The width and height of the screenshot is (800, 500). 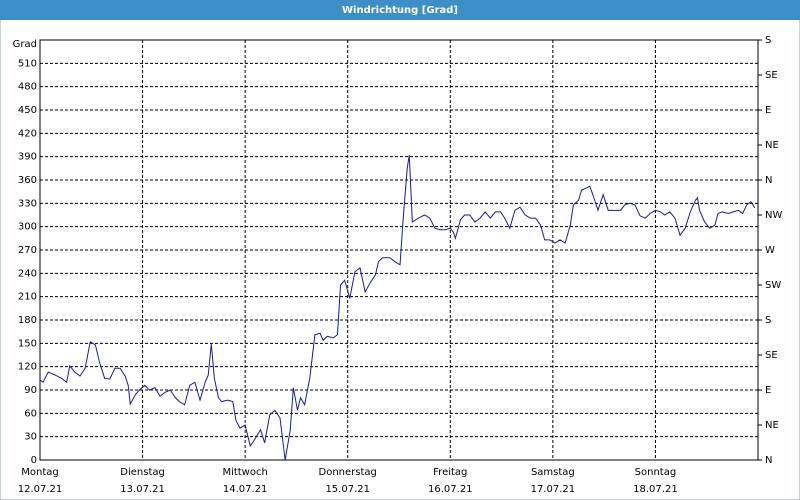 I want to click on x-tick-label: Dienstag, so click(x=142, y=472).